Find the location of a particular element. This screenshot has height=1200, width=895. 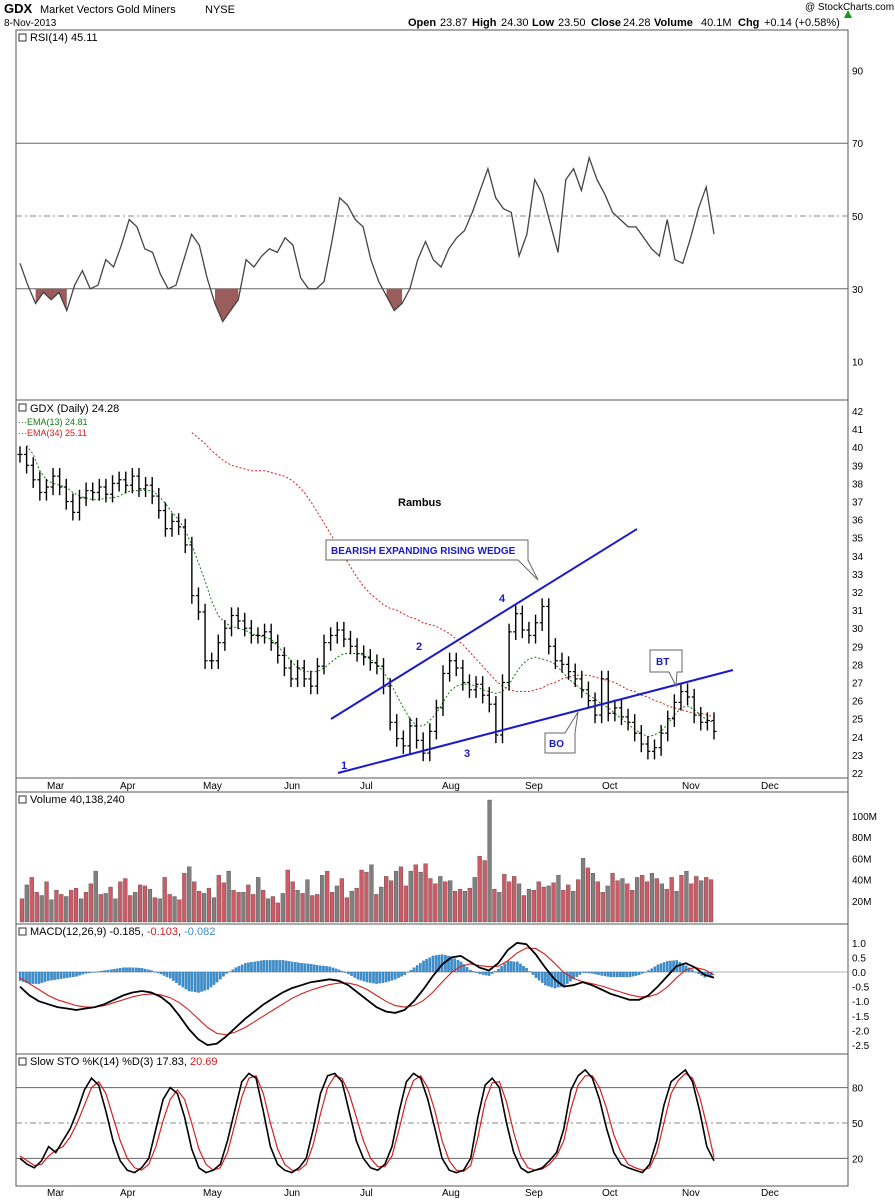

month-tick-label-bottom: Oct is located at coordinates (610, 1193).